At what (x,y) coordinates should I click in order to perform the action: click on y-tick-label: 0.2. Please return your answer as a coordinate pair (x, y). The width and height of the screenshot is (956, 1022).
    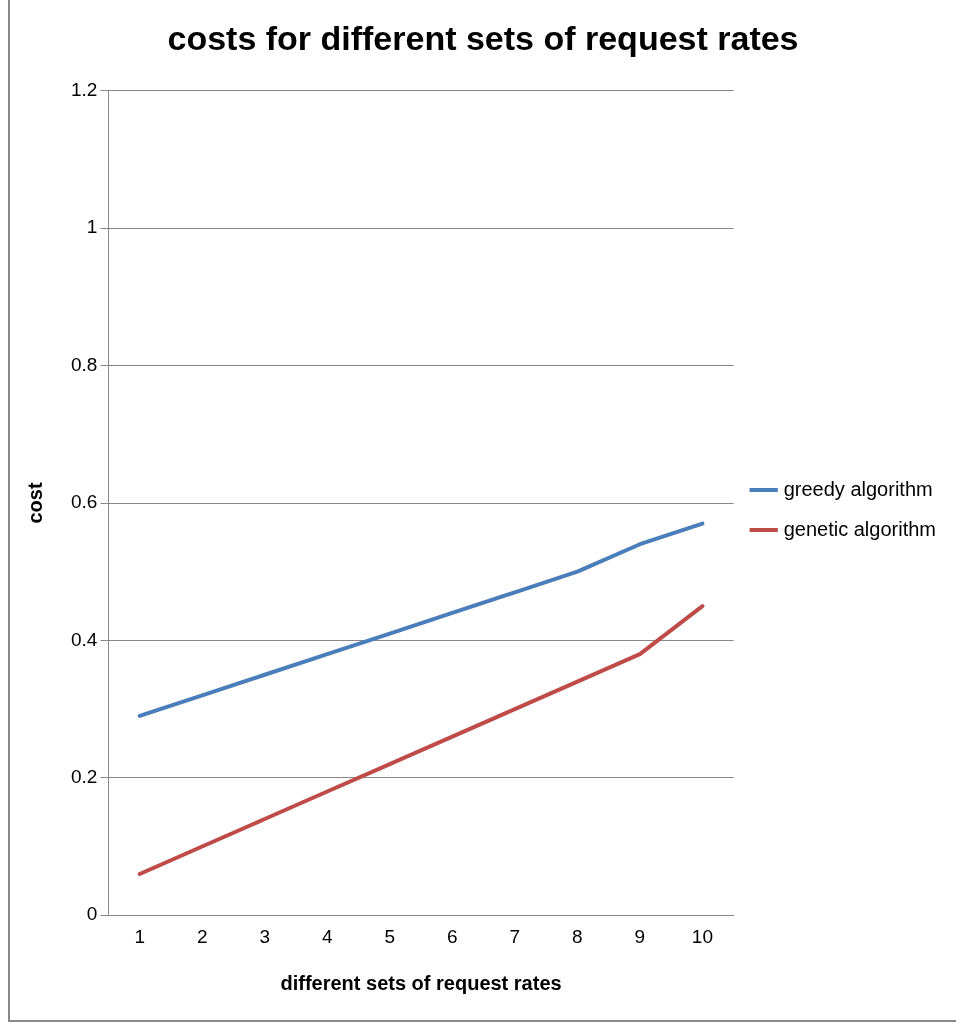
    Looking at the image, I should click on (84, 777).